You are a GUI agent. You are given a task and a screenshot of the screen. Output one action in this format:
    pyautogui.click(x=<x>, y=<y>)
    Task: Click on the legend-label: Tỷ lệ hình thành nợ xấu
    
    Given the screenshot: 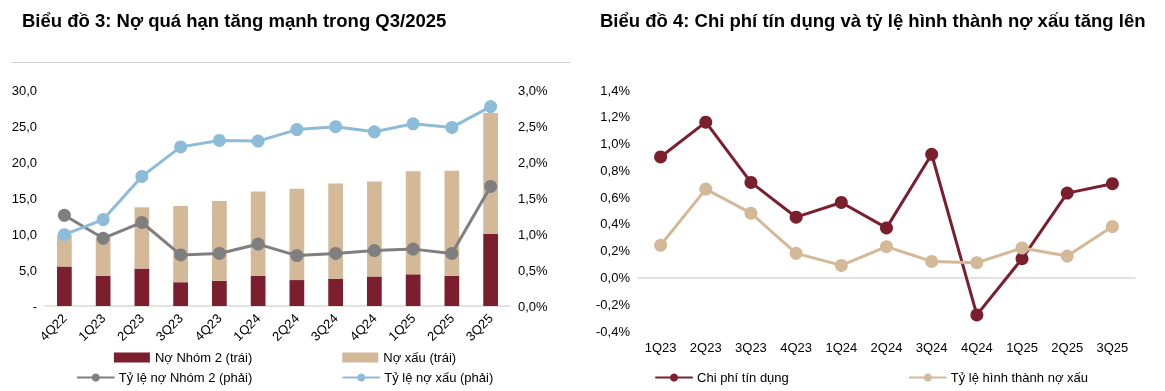 What is the action you would take?
    pyautogui.click(x=1019, y=377)
    